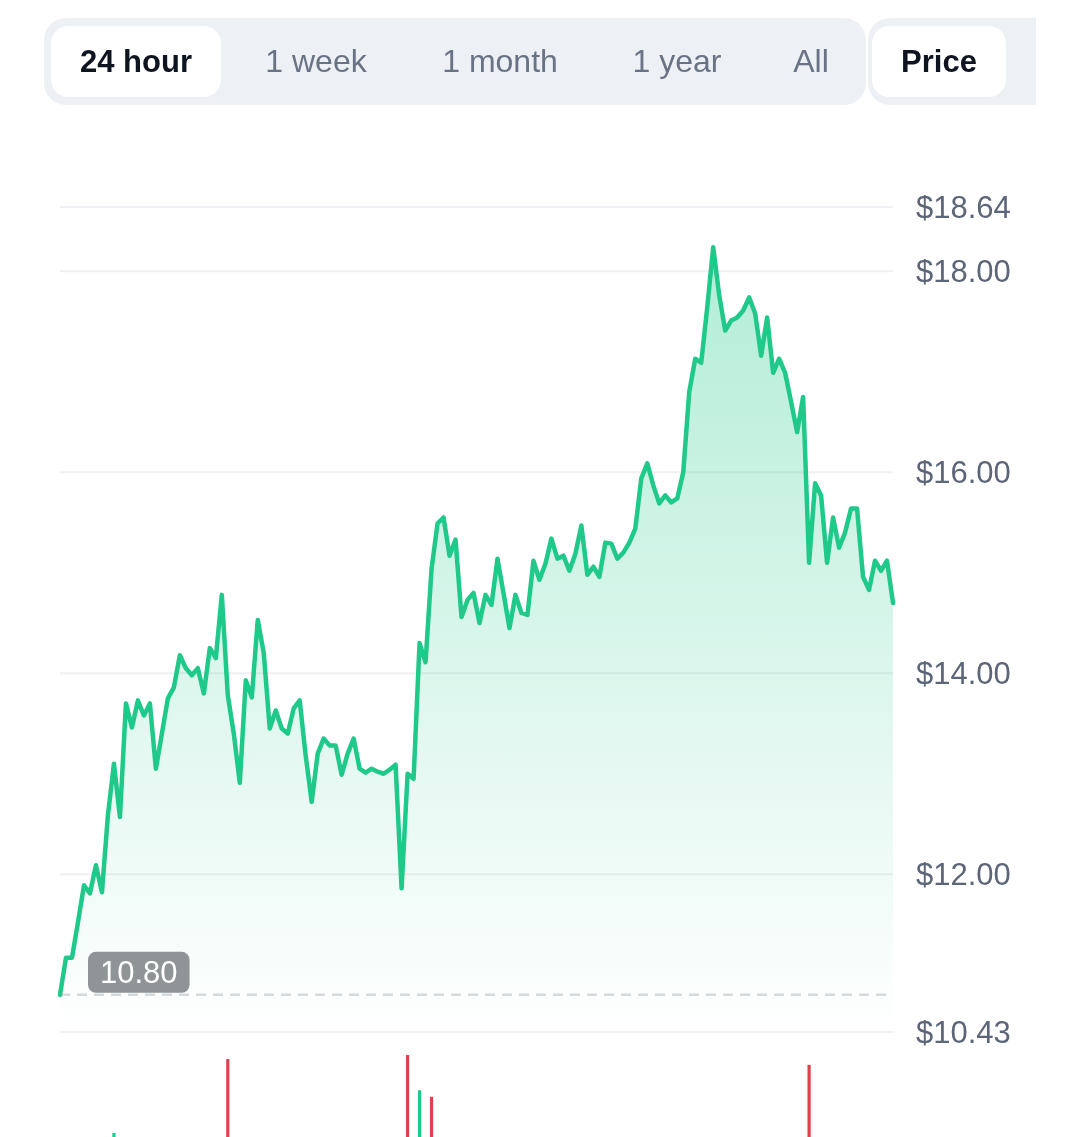 The image size is (1080, 1137). What do you see at coordinates (139, 972) in the screenshot?
I see `ref-line-label: 10.80` at bounding box center [139, 972].